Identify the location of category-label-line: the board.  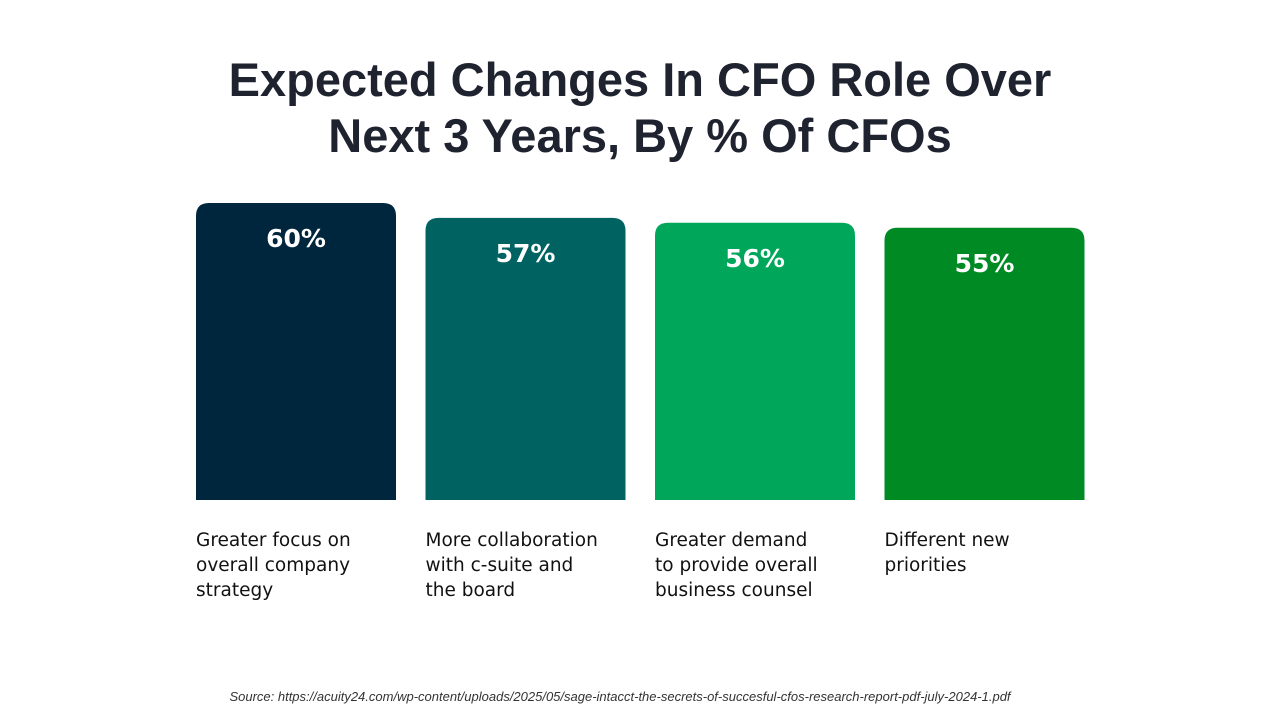
(471, 590).